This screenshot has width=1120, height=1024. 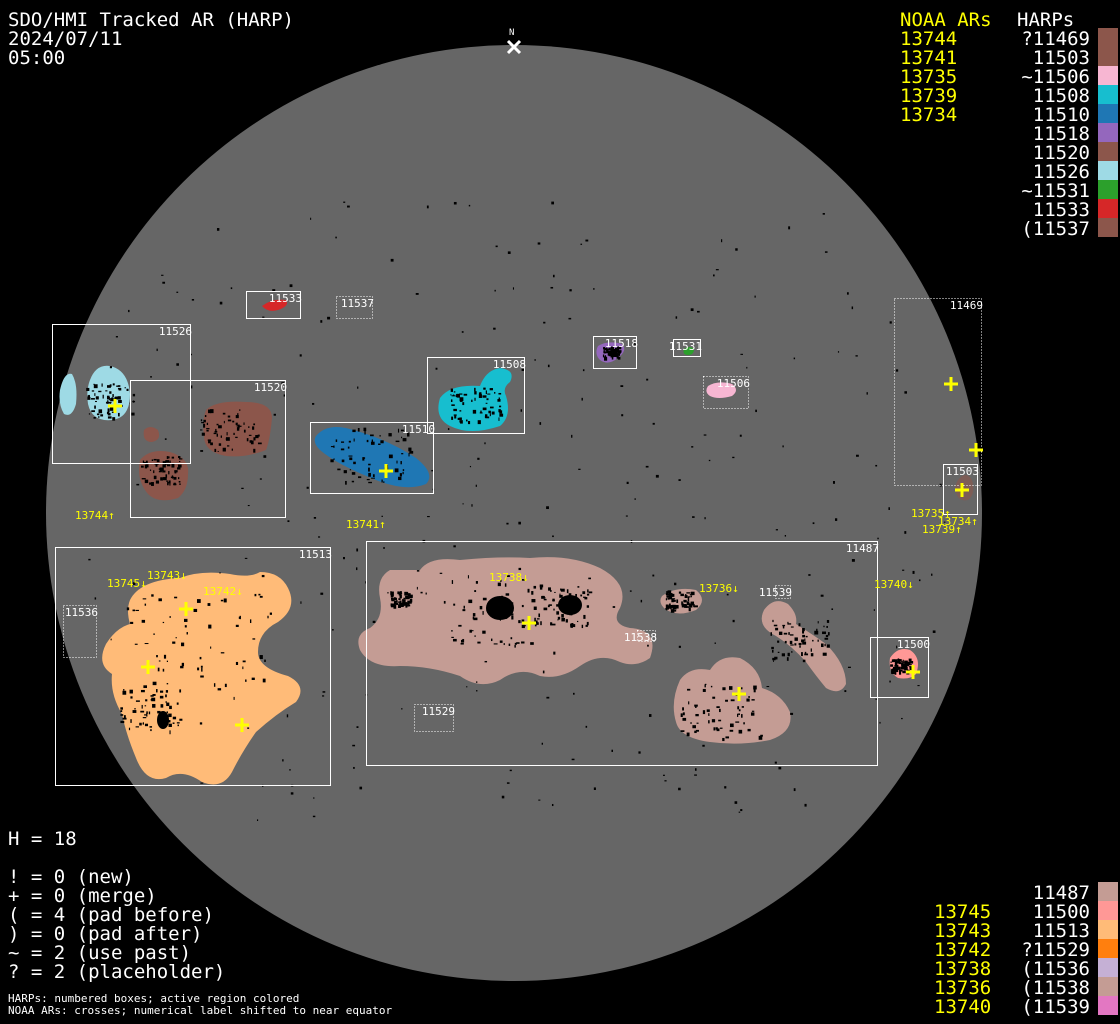 What do you see at coordinates (223, 591) in the screenshot?
I see `noaa-label: 13742↓` at bounding box center [223, 591].